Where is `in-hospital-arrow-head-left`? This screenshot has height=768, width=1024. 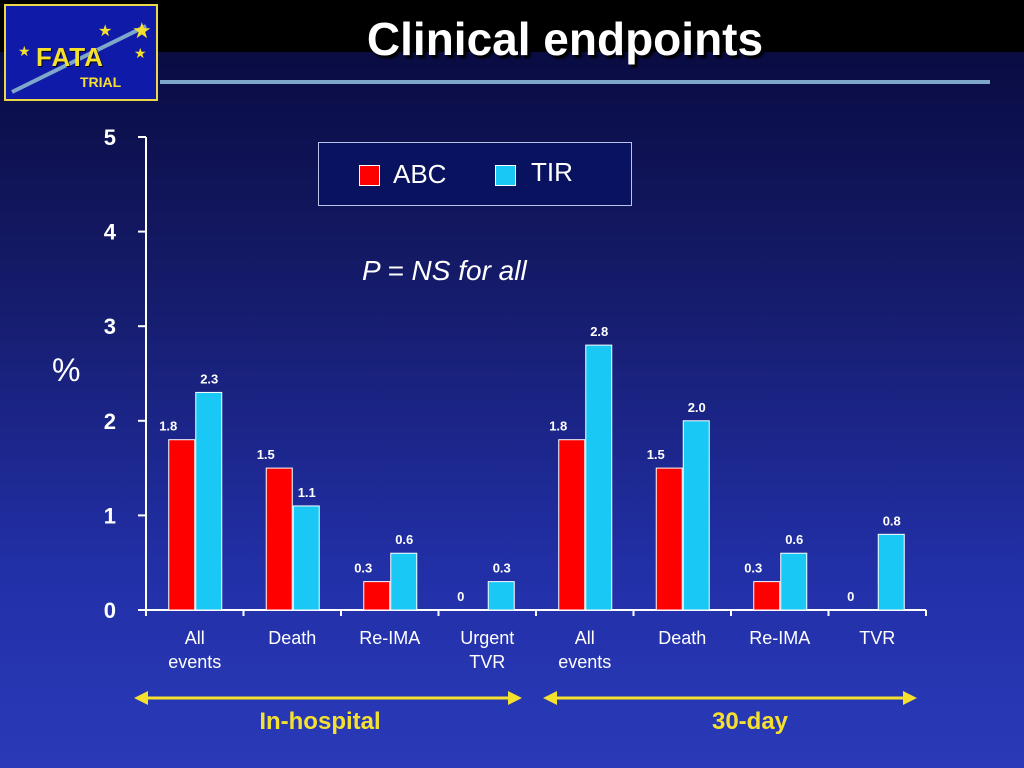 in-hospital-arrow-head-left is located at coordinates (141, 698).